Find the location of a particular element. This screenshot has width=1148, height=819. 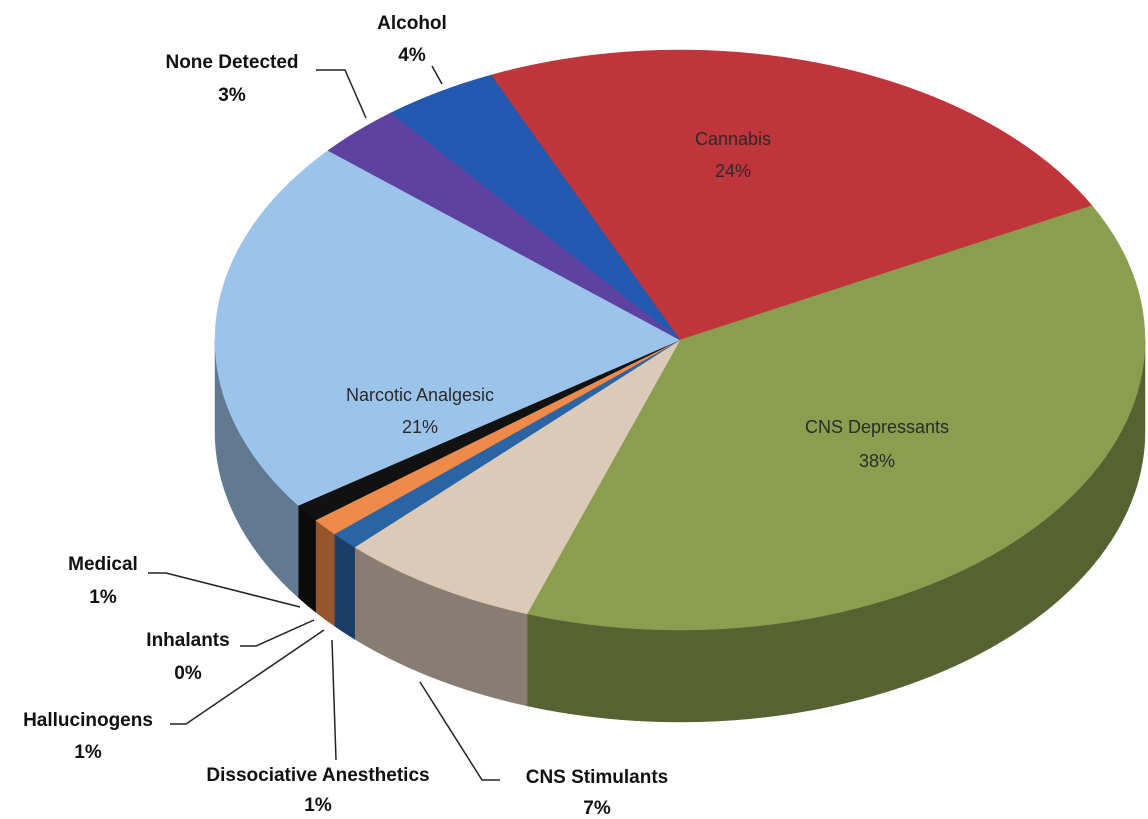

slice-label: Alcohol is located at coordinates (412, 23).